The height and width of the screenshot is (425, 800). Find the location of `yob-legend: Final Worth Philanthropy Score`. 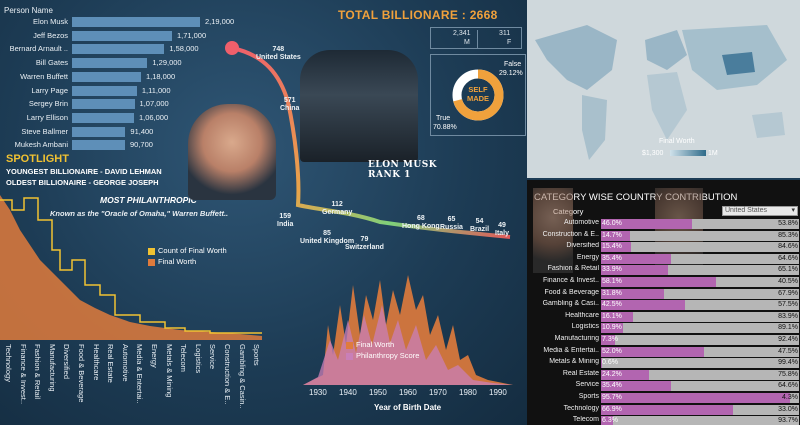

yob-legend: Final Worth Philanthropy Score is located at coordinates (382, 351).